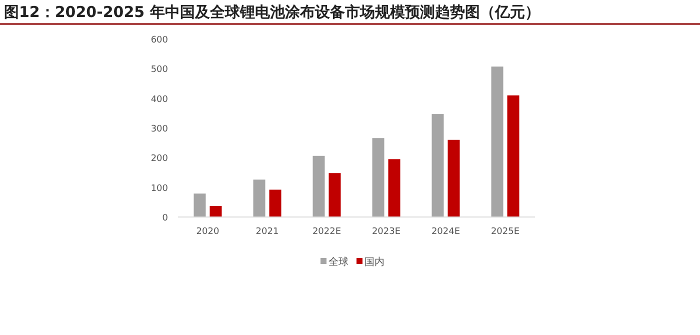  What do you see at coordinates (272, 12) in the screenshot?
I see `chart-title: 图12：2020-2025 年中国及全球锂电池涂布设备市场规模预测趋势图（亿元）` at bounding box center [272, 12].